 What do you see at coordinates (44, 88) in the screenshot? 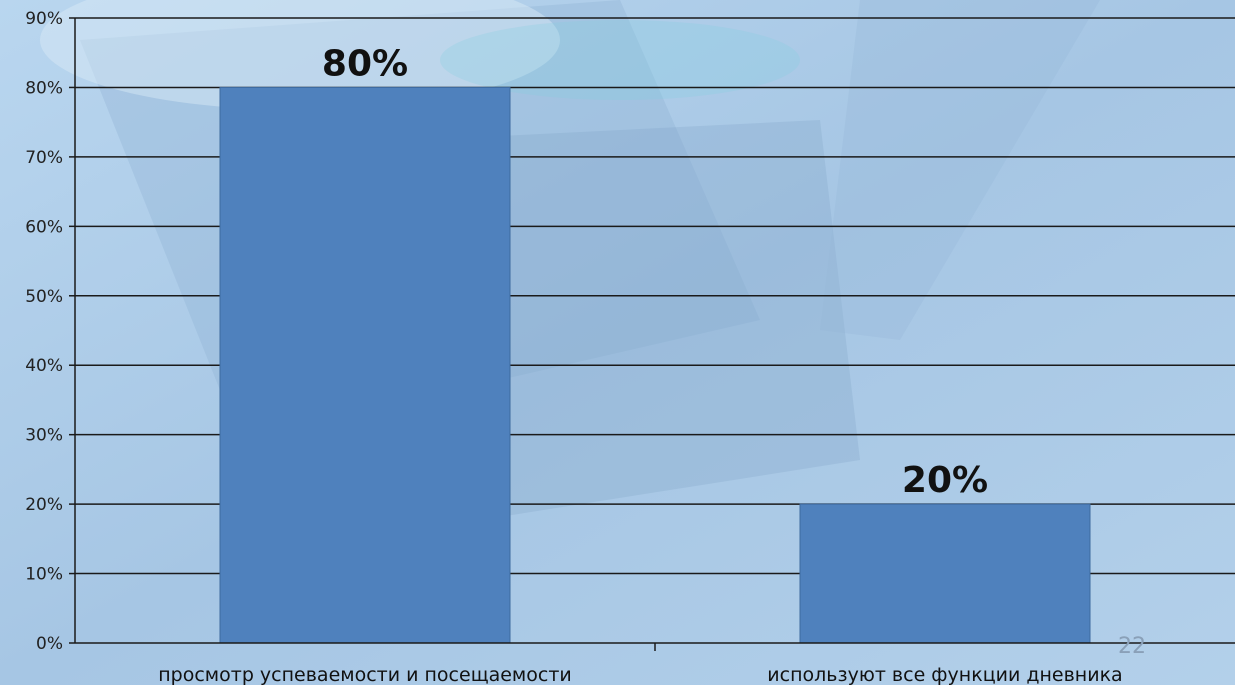
I see `y-tick-label: 80%` at bounding box center [44, 88].